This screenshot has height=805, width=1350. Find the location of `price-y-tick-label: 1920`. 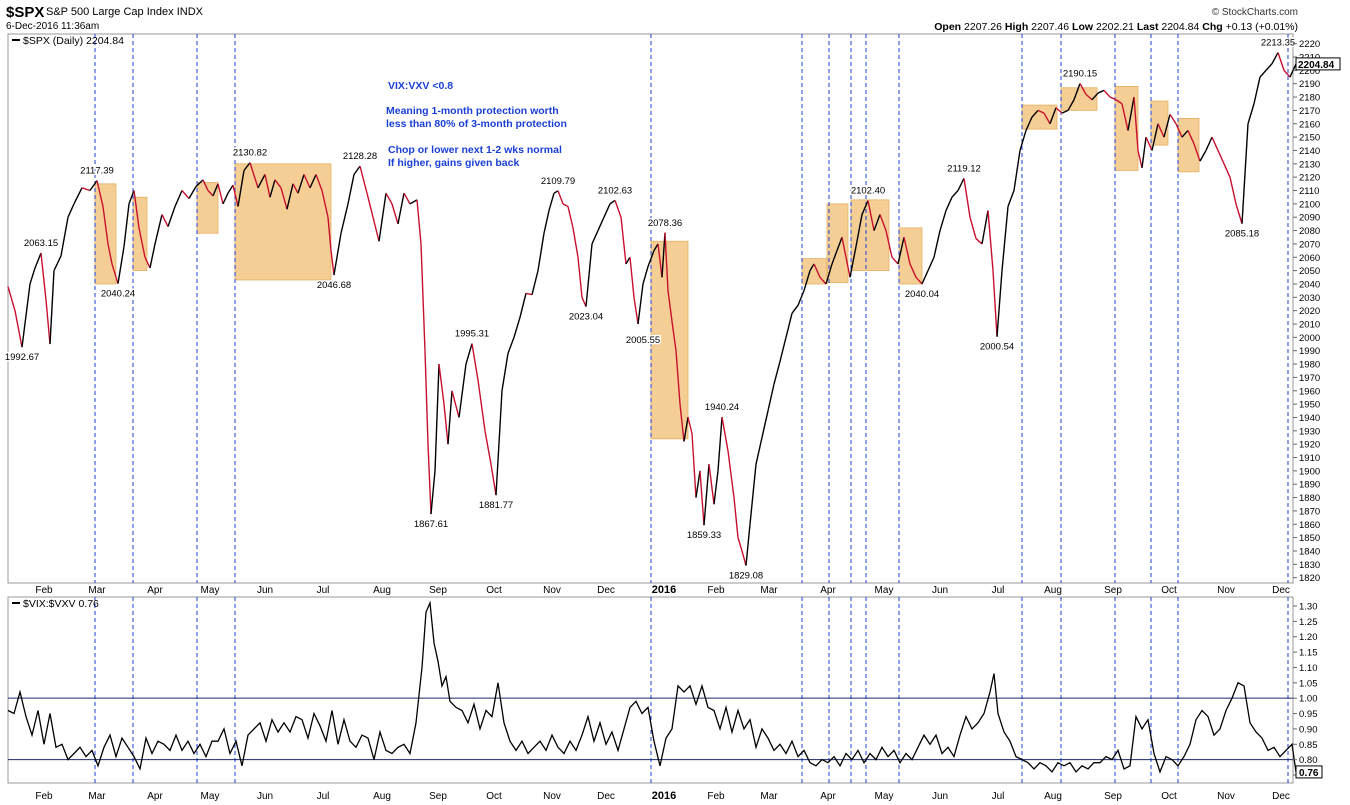

price-y-tick-label: 1920 is located at coordinates (1309, 445).